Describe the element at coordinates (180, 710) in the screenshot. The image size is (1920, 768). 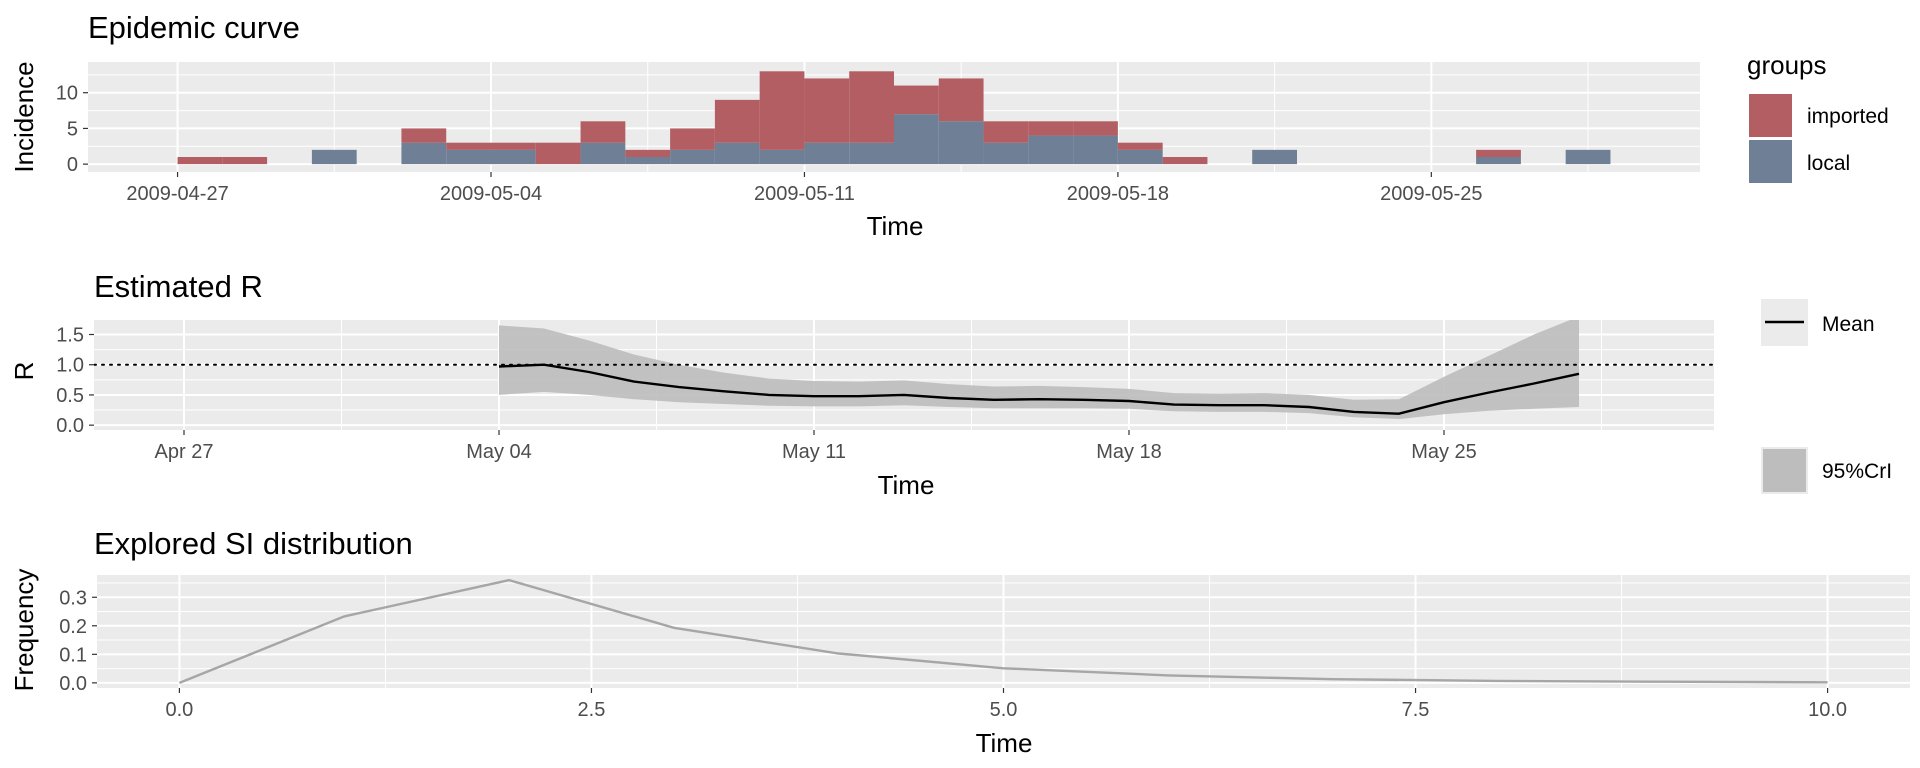
I see `si-x-tick-label: 0.0` at that location.